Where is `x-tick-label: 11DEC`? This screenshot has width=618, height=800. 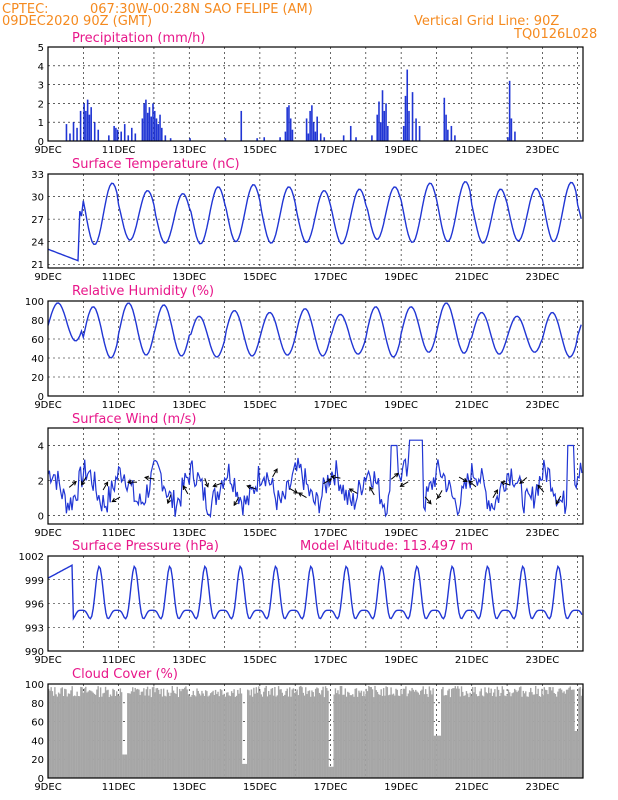
x-tick-label: 11DEC is located at coordinates (119, 533).